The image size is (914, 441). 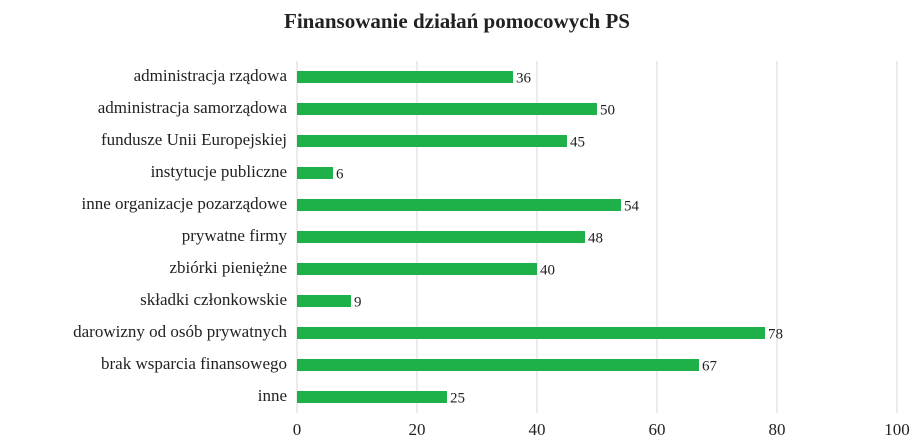 I want to click on value-label: 36, so click(x=524, y=78).